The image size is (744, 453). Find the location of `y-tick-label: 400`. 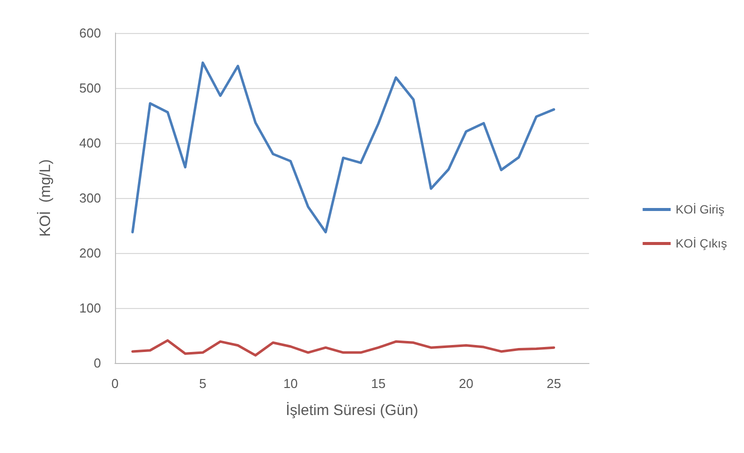

y-tick-label: 400 is located at coordinates (90, 143).